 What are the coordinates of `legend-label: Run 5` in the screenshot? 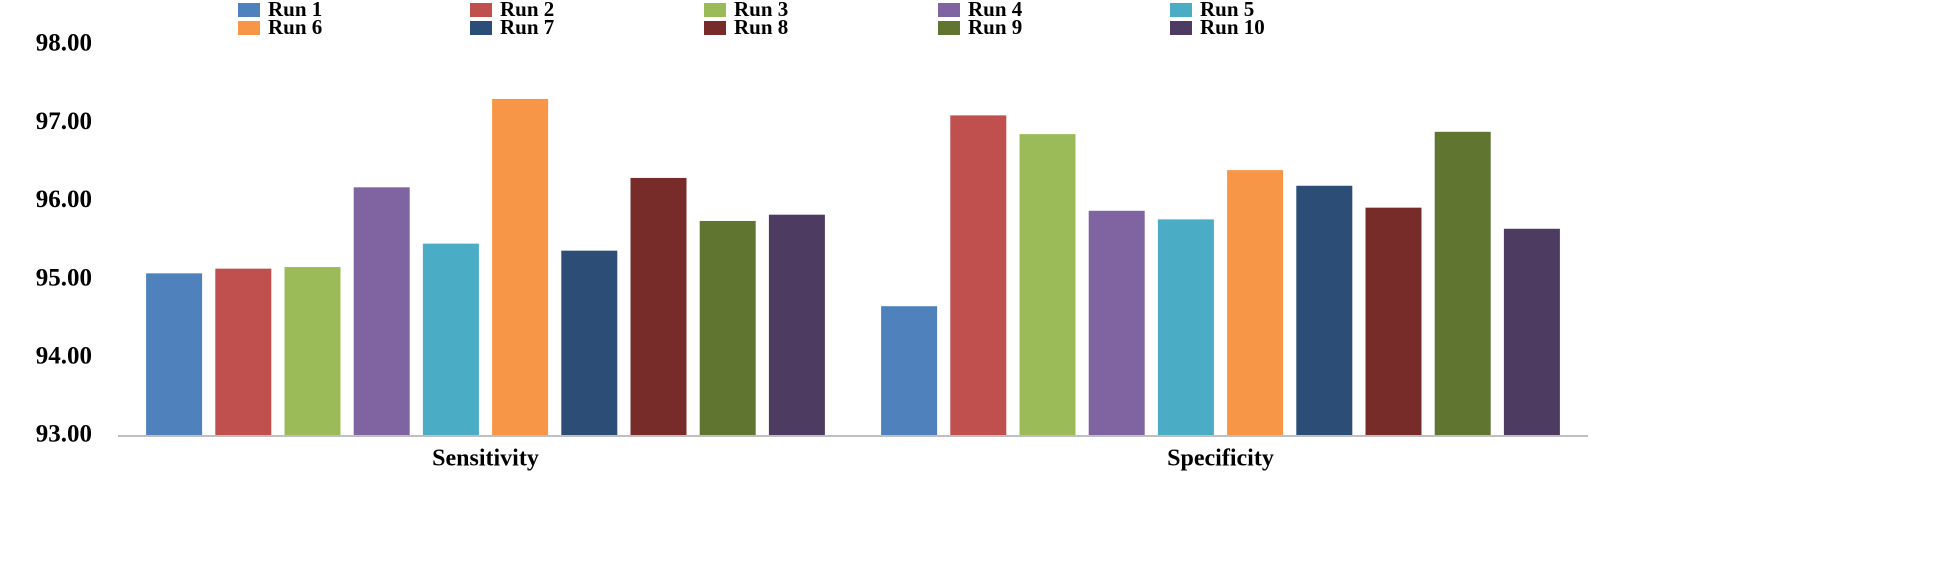 It's located at (1227, 10).